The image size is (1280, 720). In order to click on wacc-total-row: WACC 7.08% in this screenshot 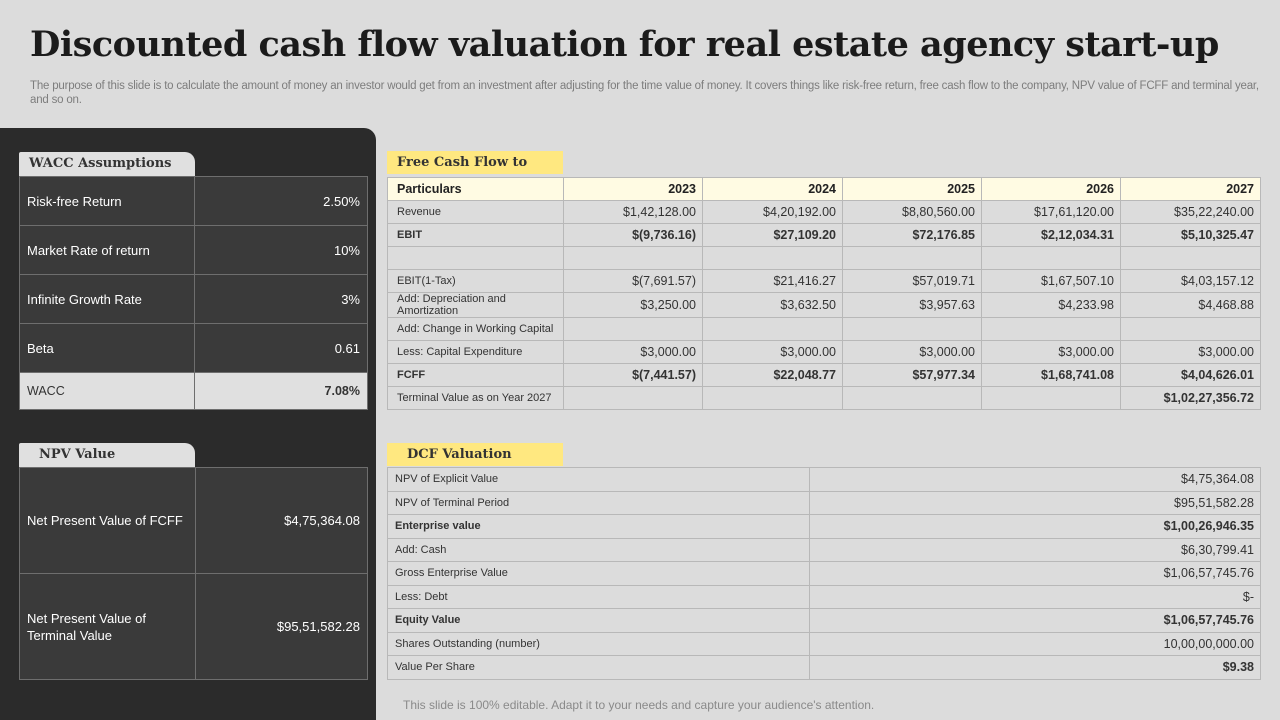, I will do `click(193, 391)`.